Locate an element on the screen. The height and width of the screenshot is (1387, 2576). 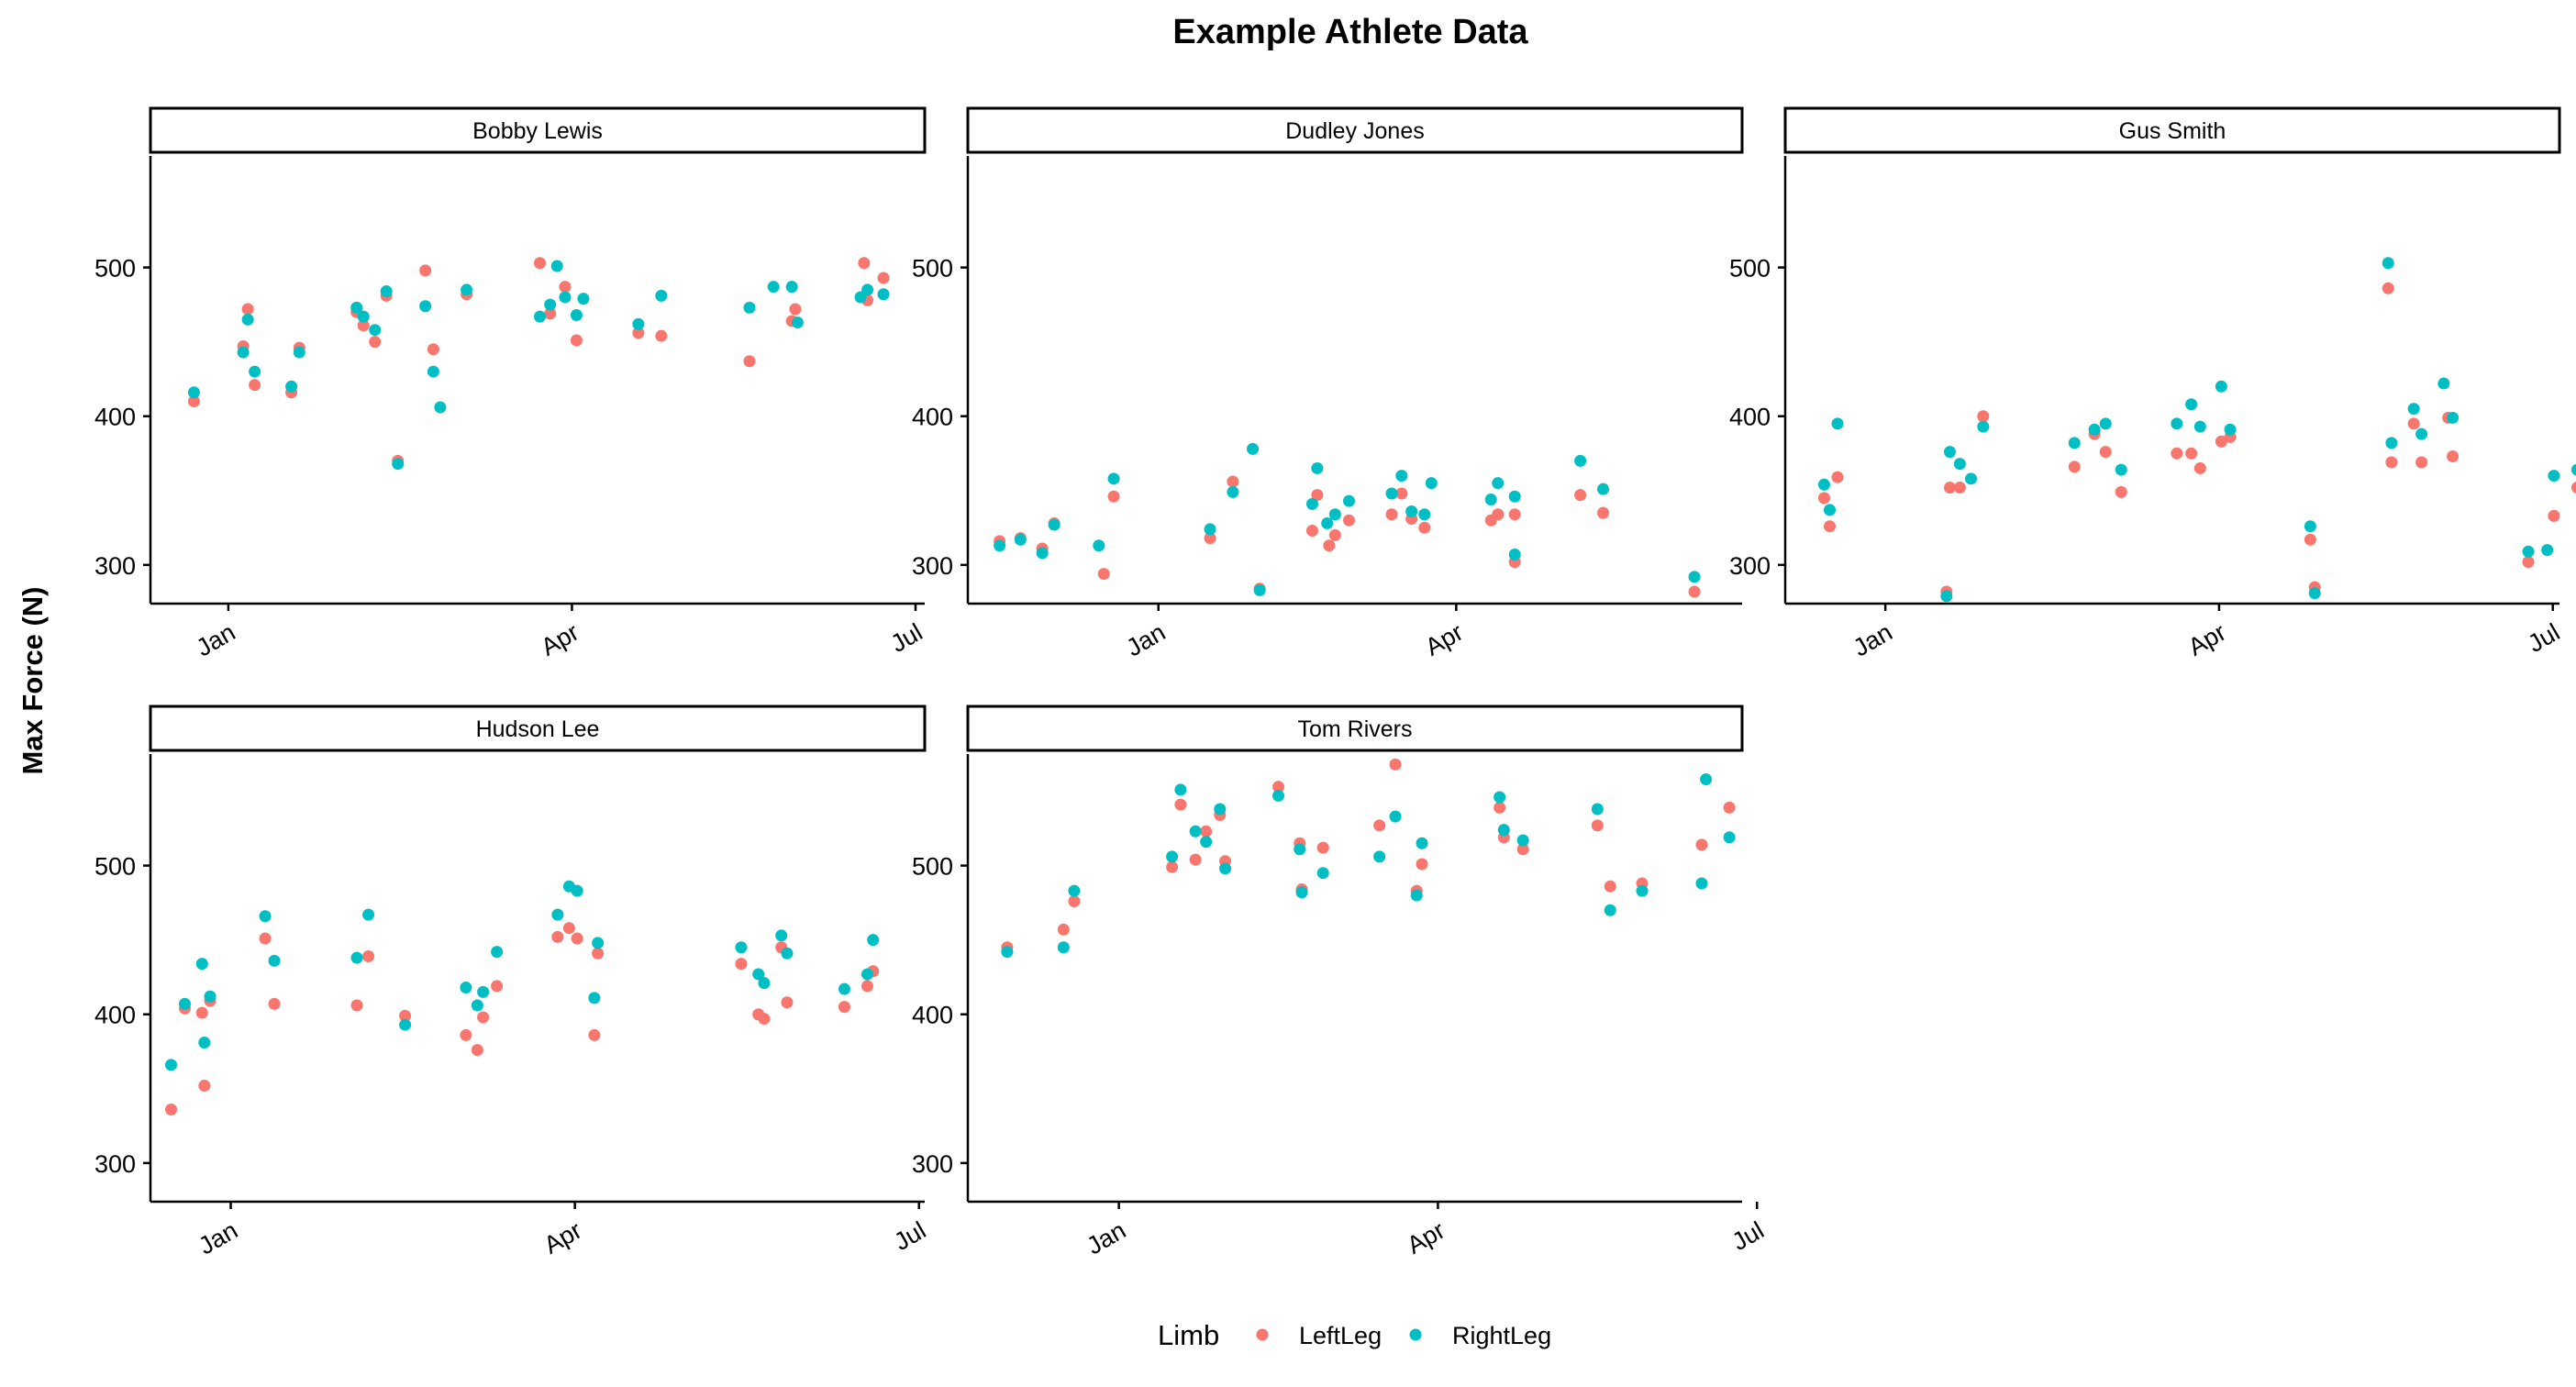
facet-strip is located at coordinates (1355, 728).